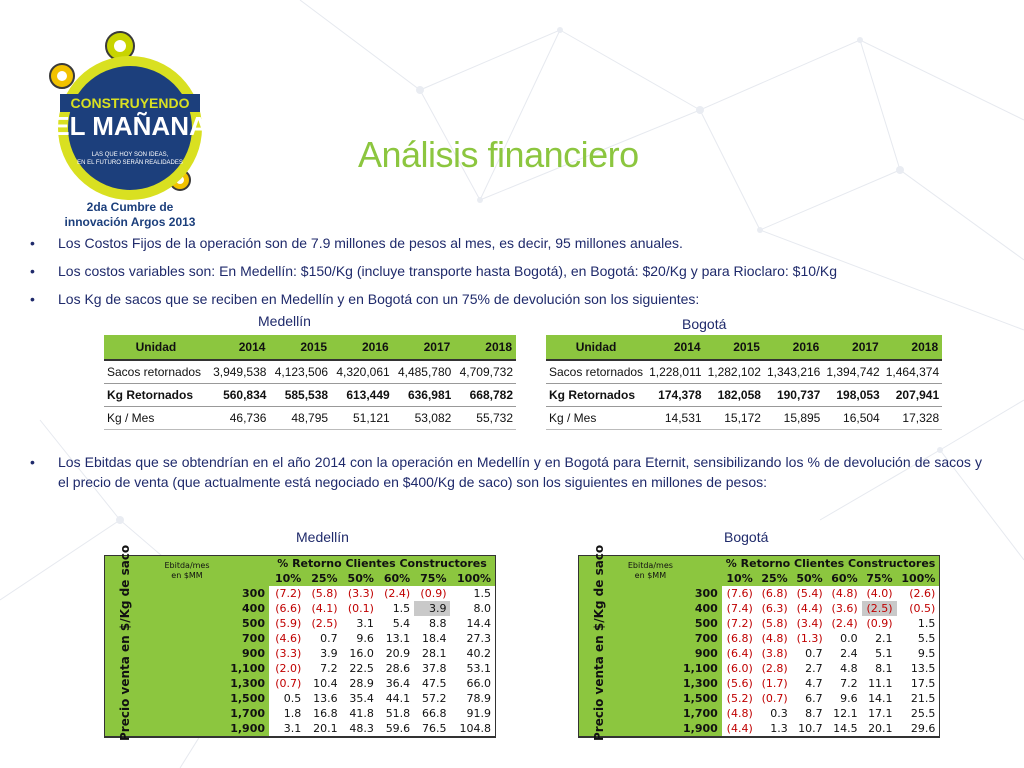  I want to click on row-label: Kg Retornados, so click(596, 395).